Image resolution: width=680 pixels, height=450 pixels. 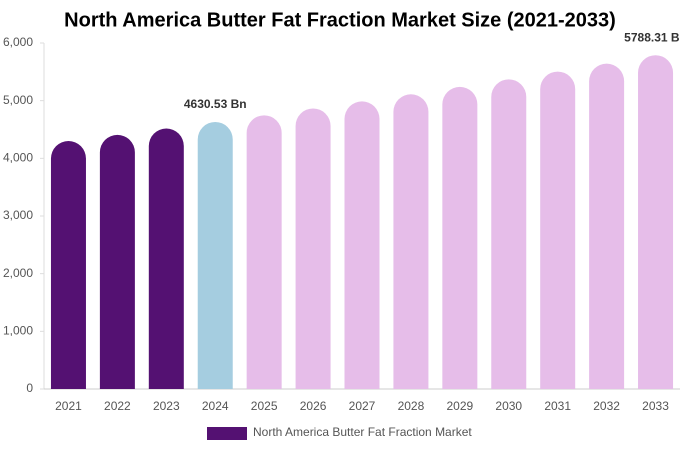 What do you see at coordinates (166, 406) in the screenshot?
I see `x-tick-label: 2023` at bounding box center [166, 406].